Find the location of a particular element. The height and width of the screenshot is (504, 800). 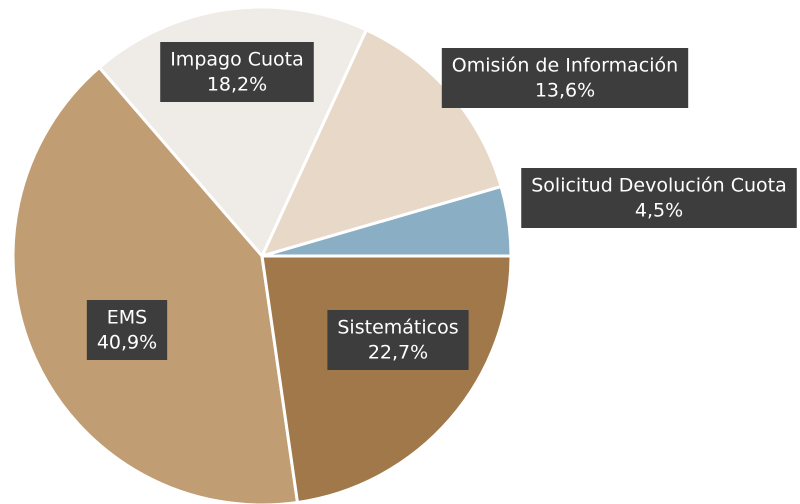

label-name: Solicitud Devolución Cuota is located at coordinates (659, 186).